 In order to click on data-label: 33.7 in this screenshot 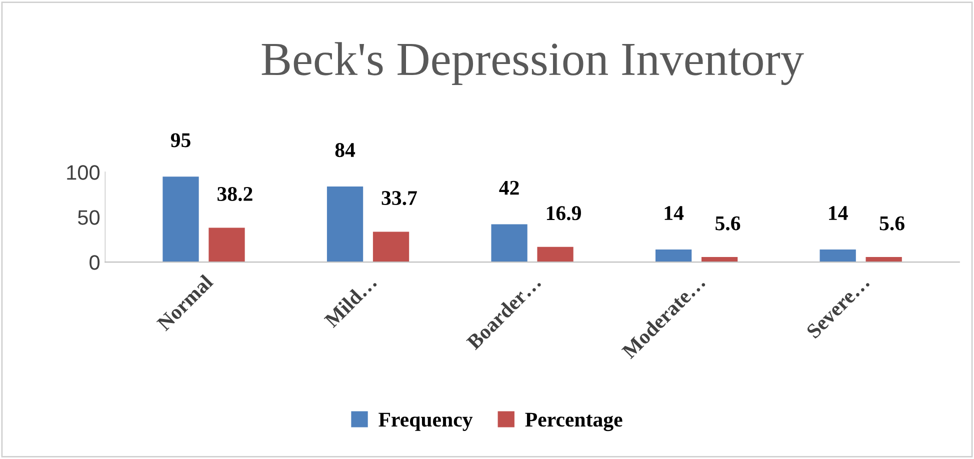, I will do `click(399, 198)`.